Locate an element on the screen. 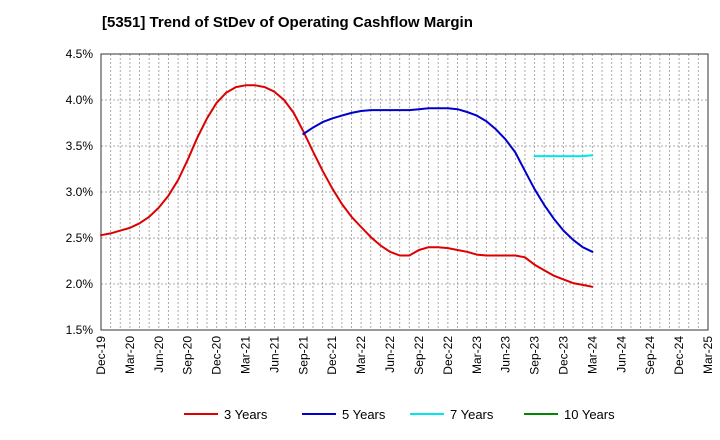  x-tick-label: Jun-21 is located at coordinates (274, 354).